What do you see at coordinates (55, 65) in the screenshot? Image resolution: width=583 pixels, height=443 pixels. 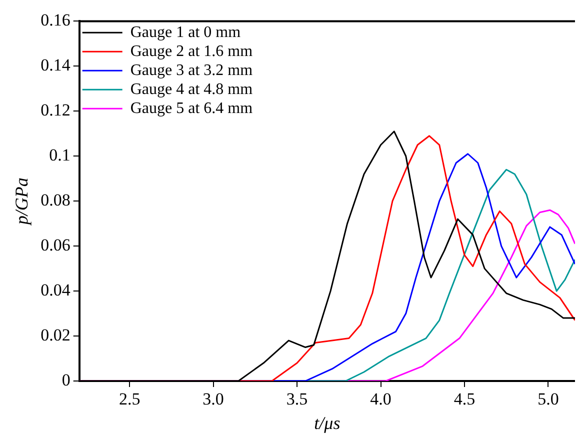 I see `y-tick-label: 0.14` at bounding box center [55, 65].